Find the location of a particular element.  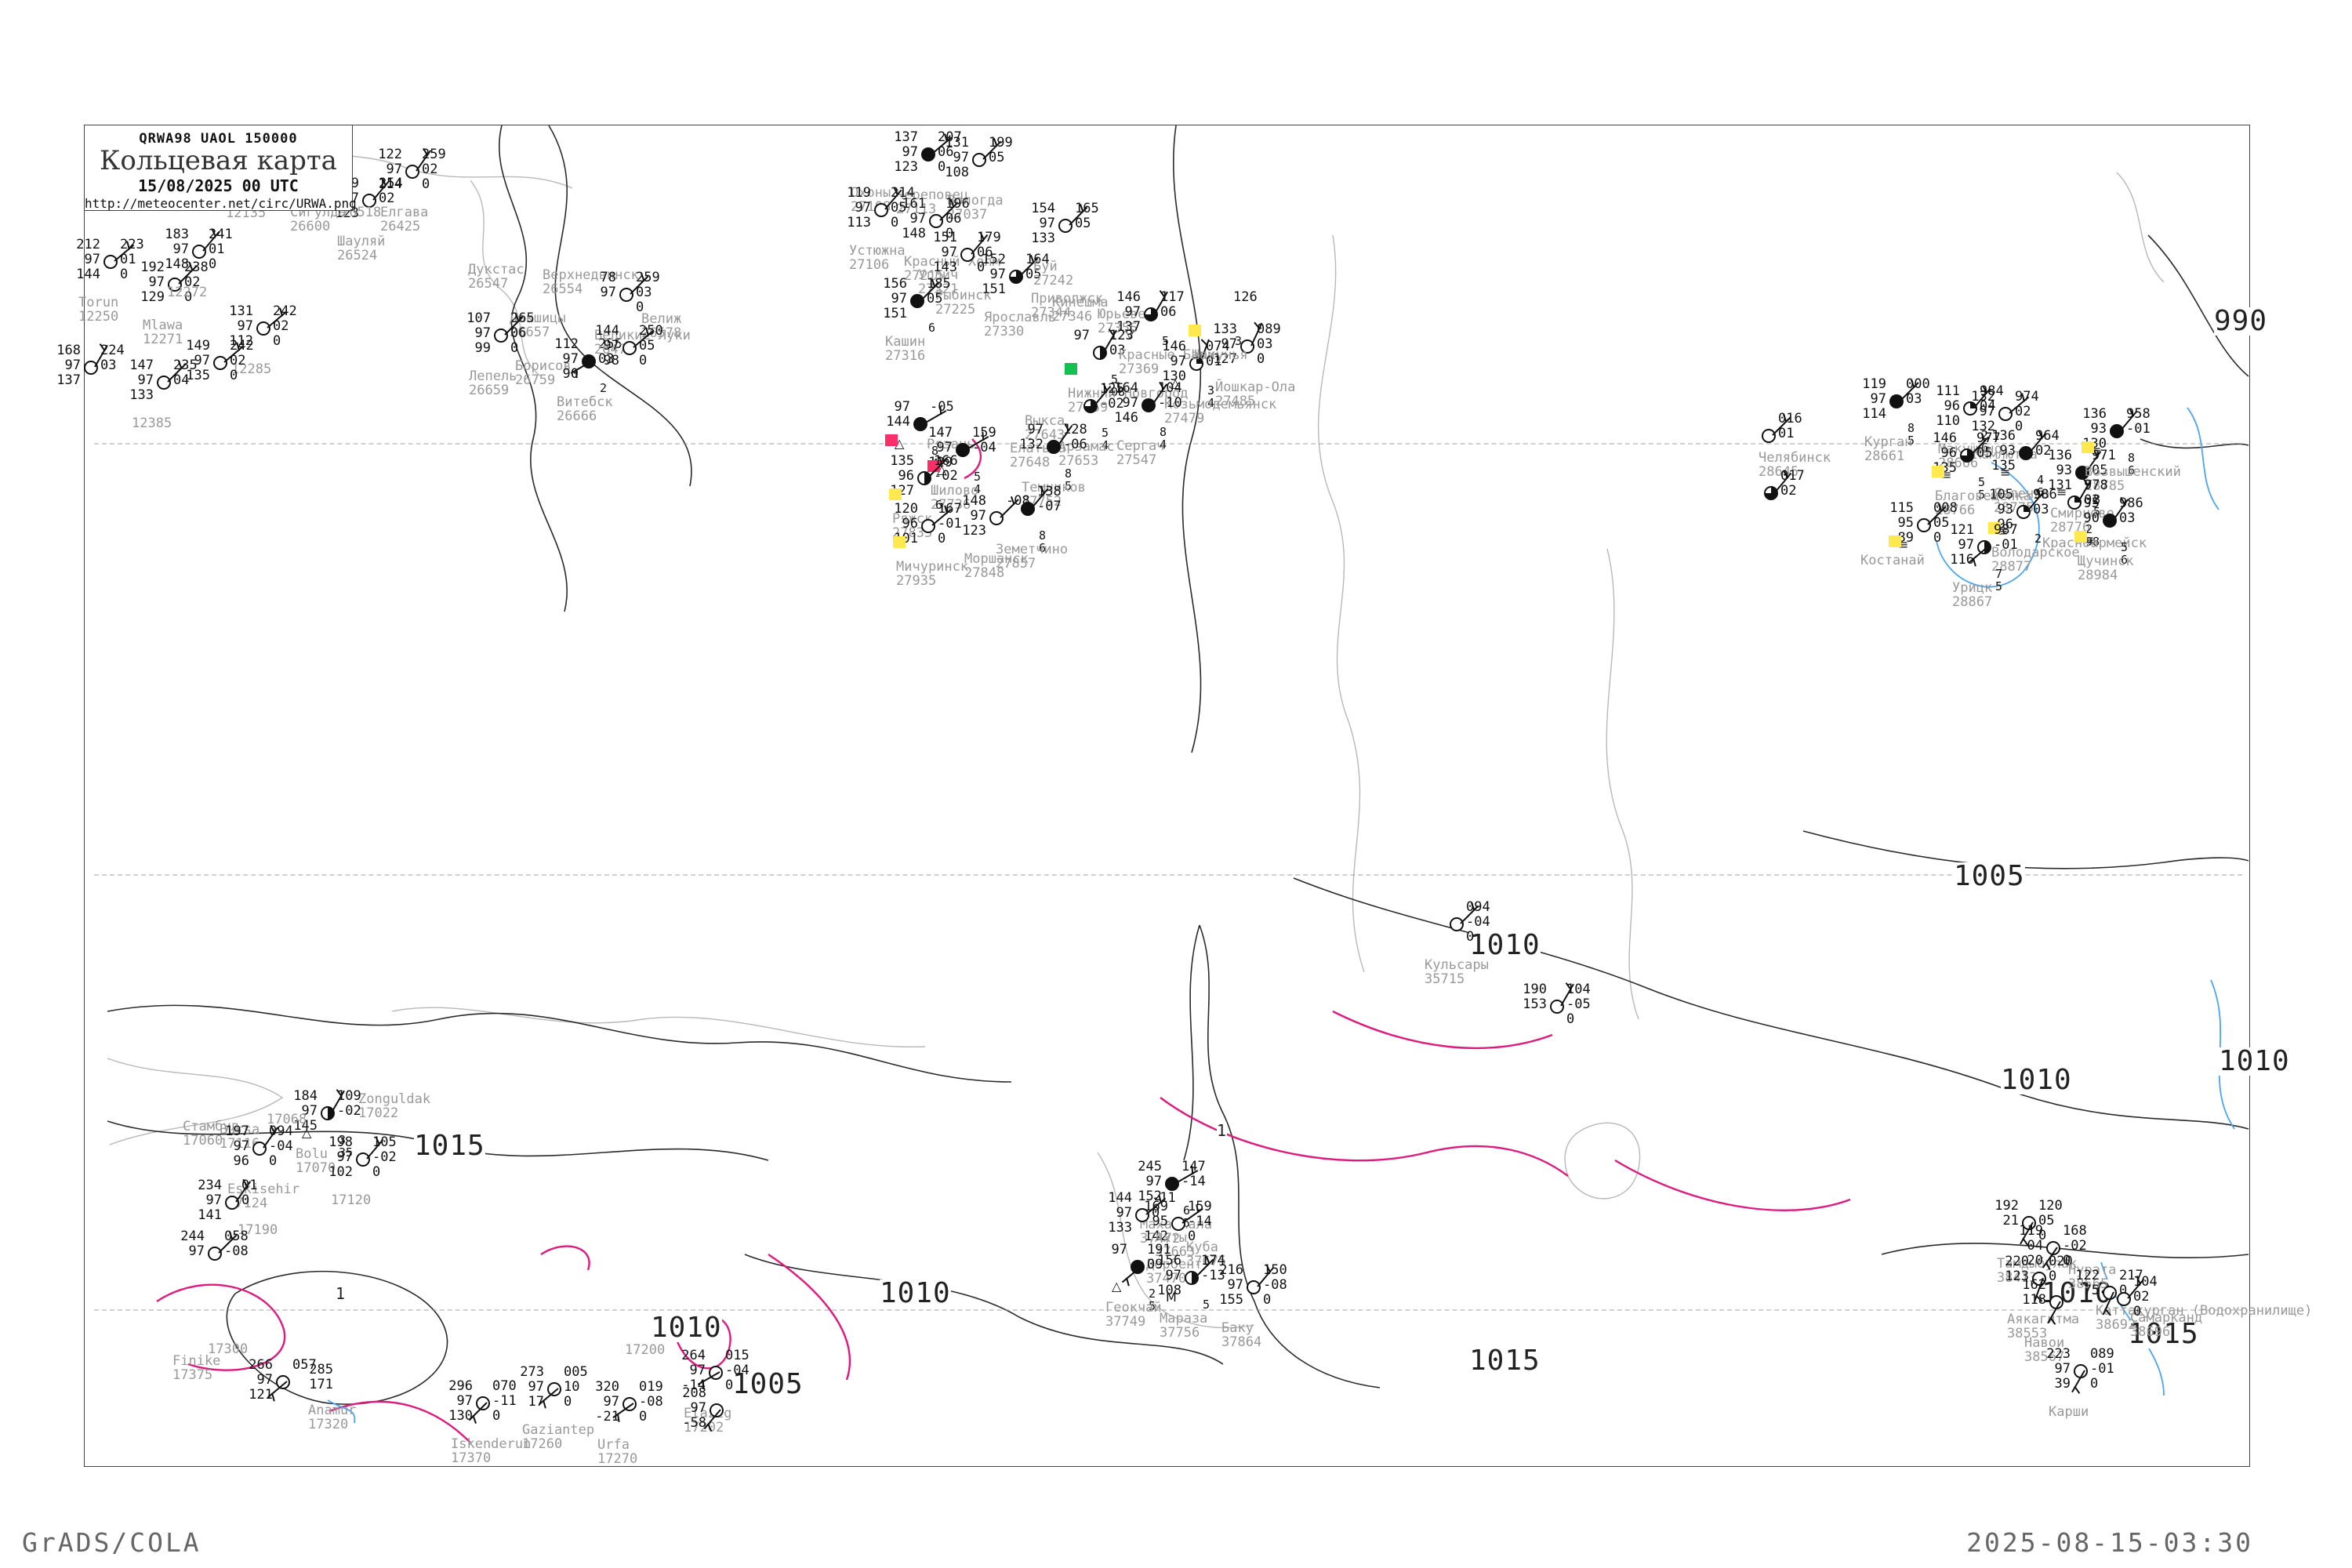

station-value: 167 is located at coordinates (950, 509).